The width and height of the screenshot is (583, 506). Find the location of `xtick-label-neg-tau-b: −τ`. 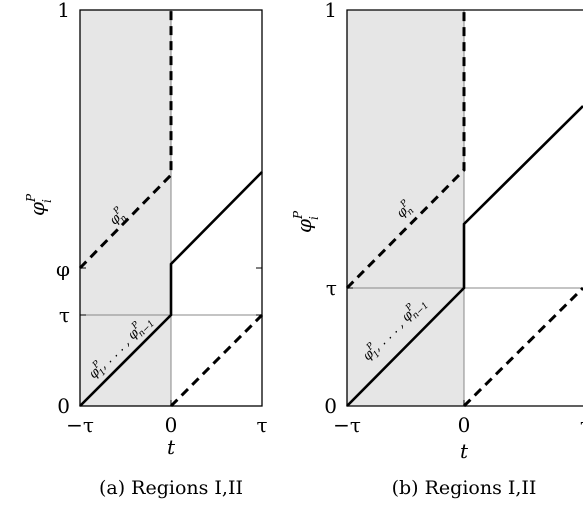

xtick-label-neg-tau-b: −τ is located at coordinates (347, 425).